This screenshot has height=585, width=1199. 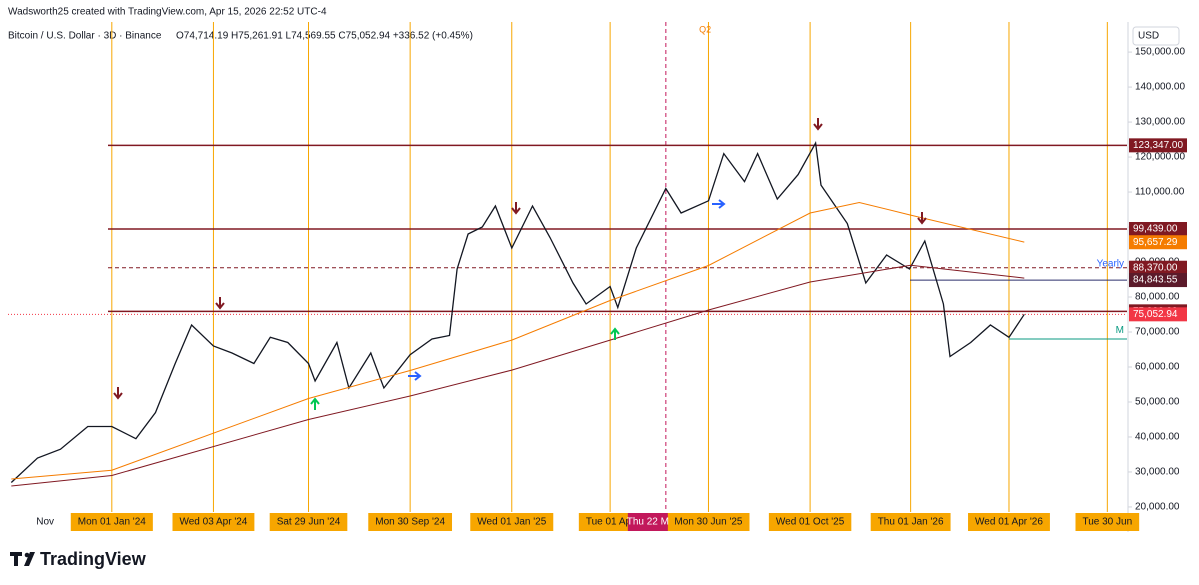 I want to click on level-label: 84,843.55, so click(x=1155, y=280).